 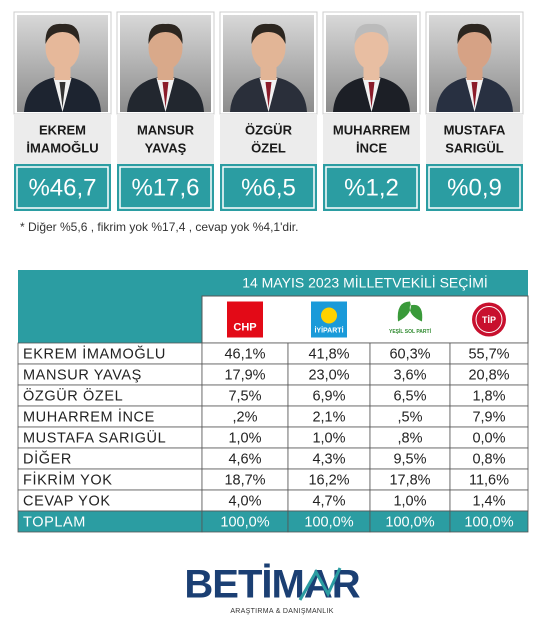 I want to click on table-corner, so click(x=110, y=306).